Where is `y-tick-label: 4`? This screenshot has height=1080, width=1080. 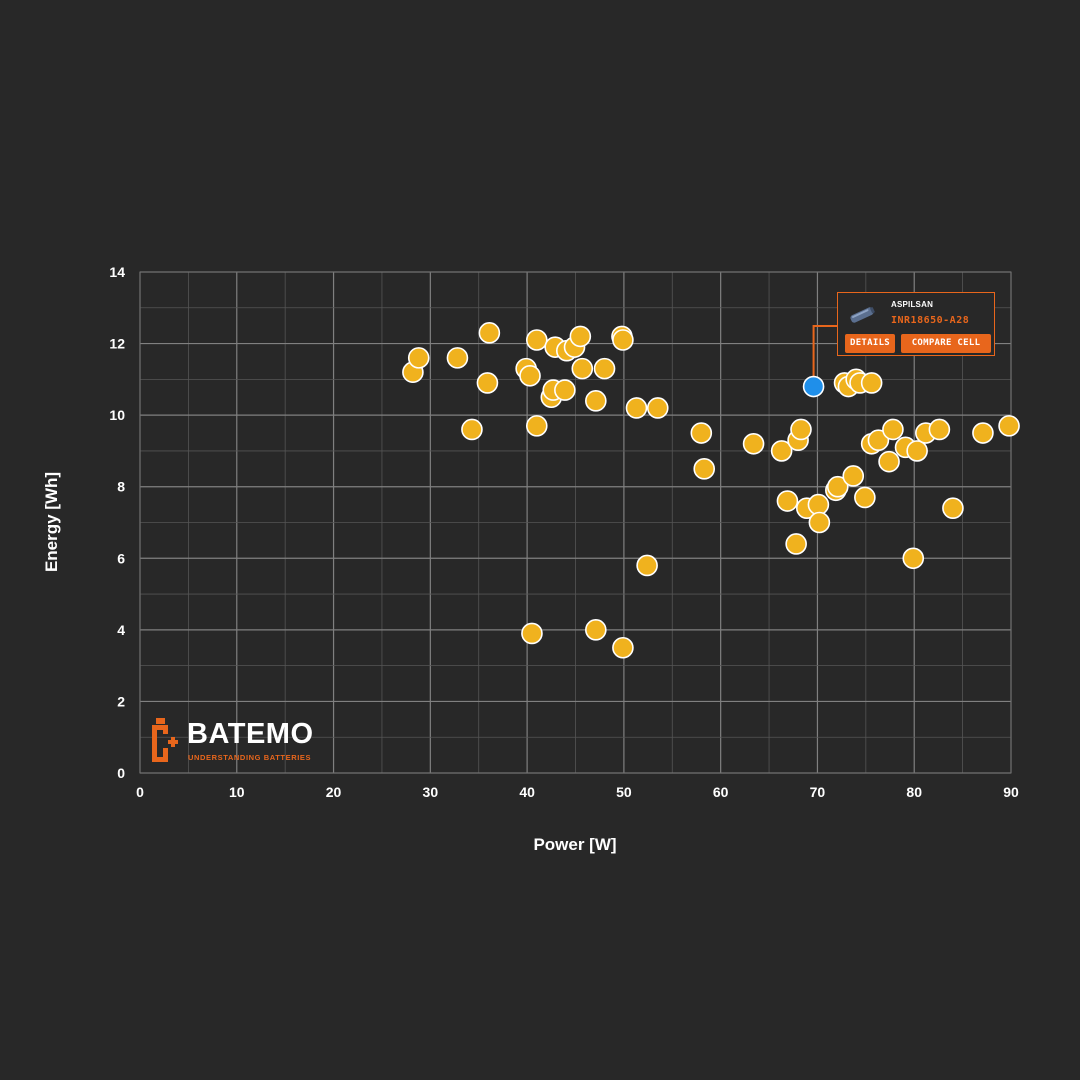
y-tick-label: 4 is located at coordinates (121, 630).